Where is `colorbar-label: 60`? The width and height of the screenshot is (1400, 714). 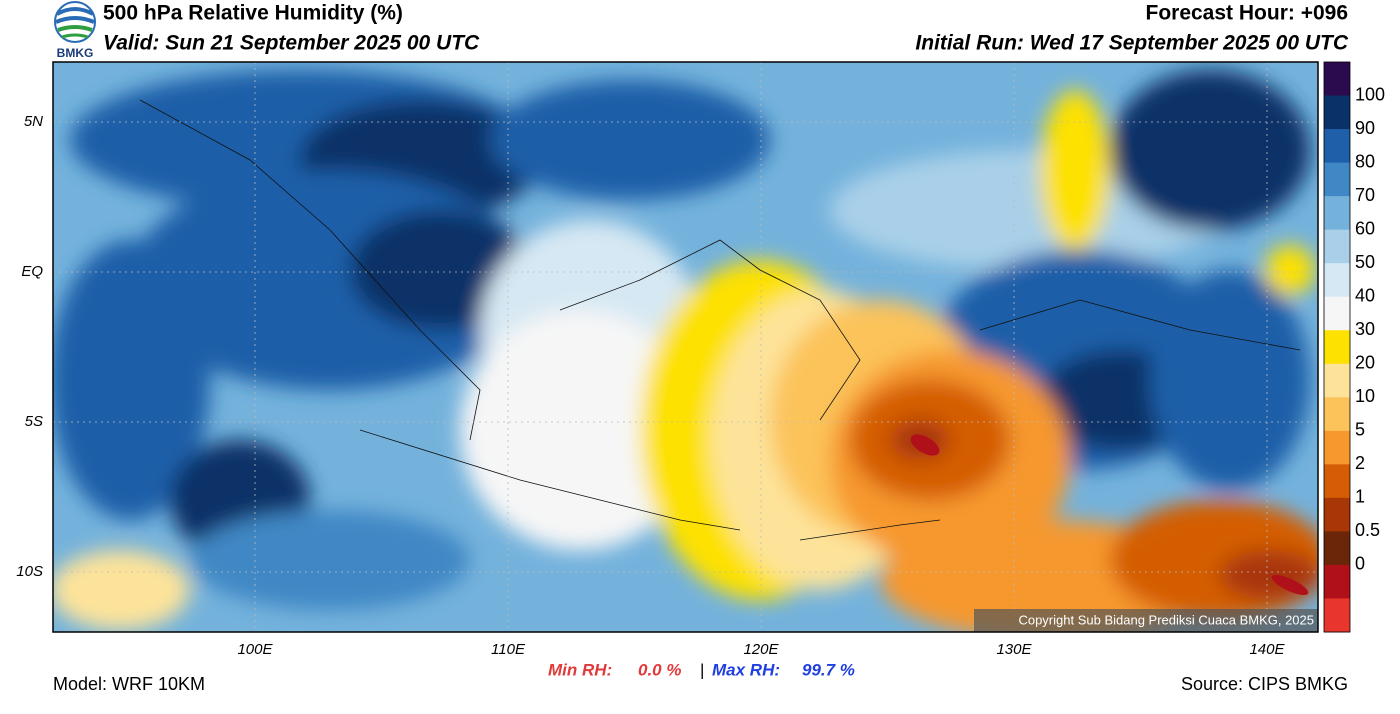 colorbar-label: 60 is located at coordinates (1365, 228).